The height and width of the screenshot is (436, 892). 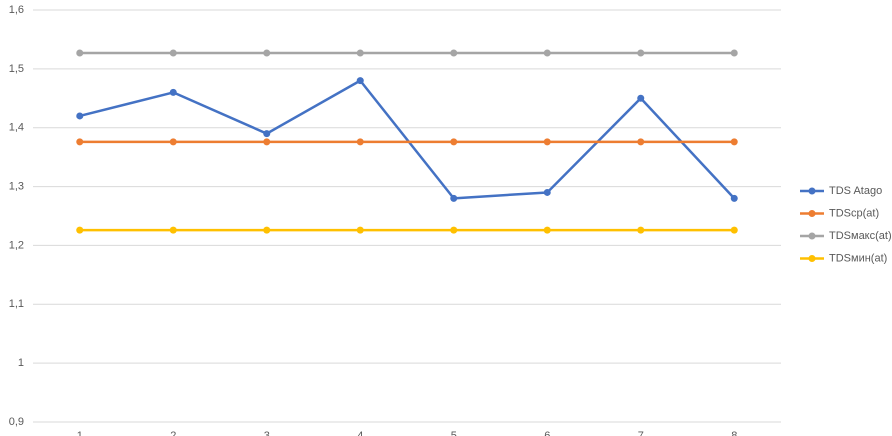 I want to click on x-tick-label: 6, so click(x=547, y=433).